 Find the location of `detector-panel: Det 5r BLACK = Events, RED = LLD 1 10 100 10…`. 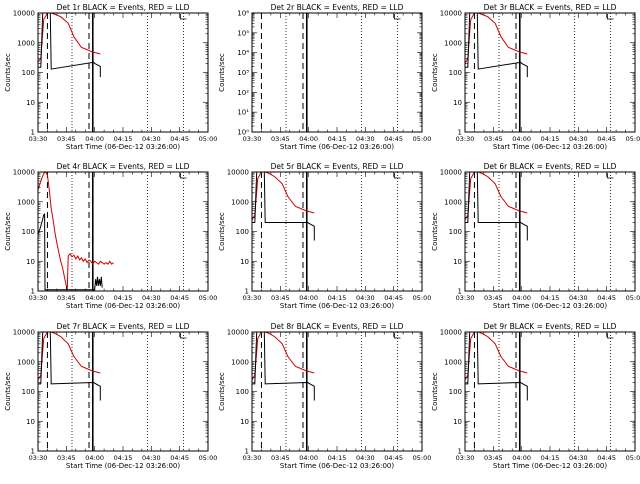

detector-panel: Det 5r BLACK = Events, RED = LLD 1 10 100 10… is located at coordinates (324, 236).